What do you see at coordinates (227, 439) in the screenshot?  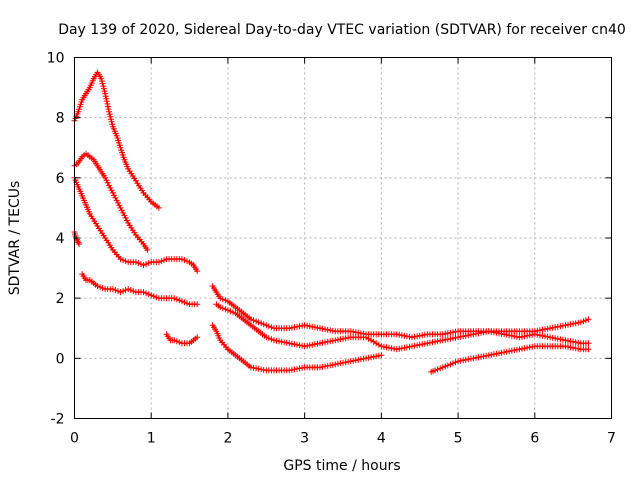 I see `x-tick-label: 2` at bounding box center [227, 439].